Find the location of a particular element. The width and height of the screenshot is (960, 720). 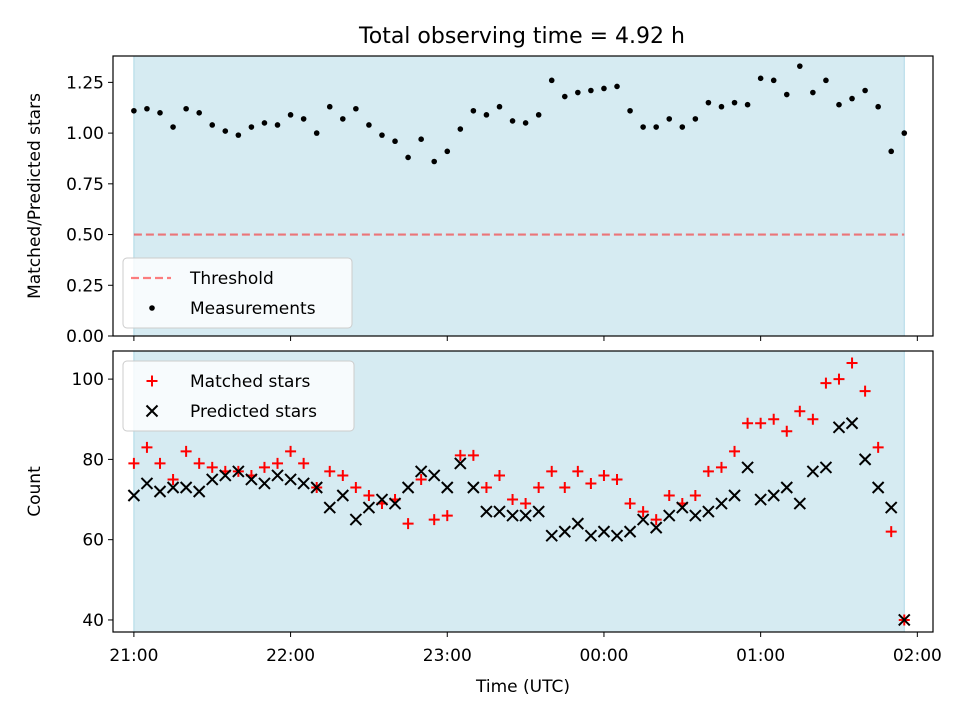

x-tick-label: 01:00 is located at coordinates (760, 656).